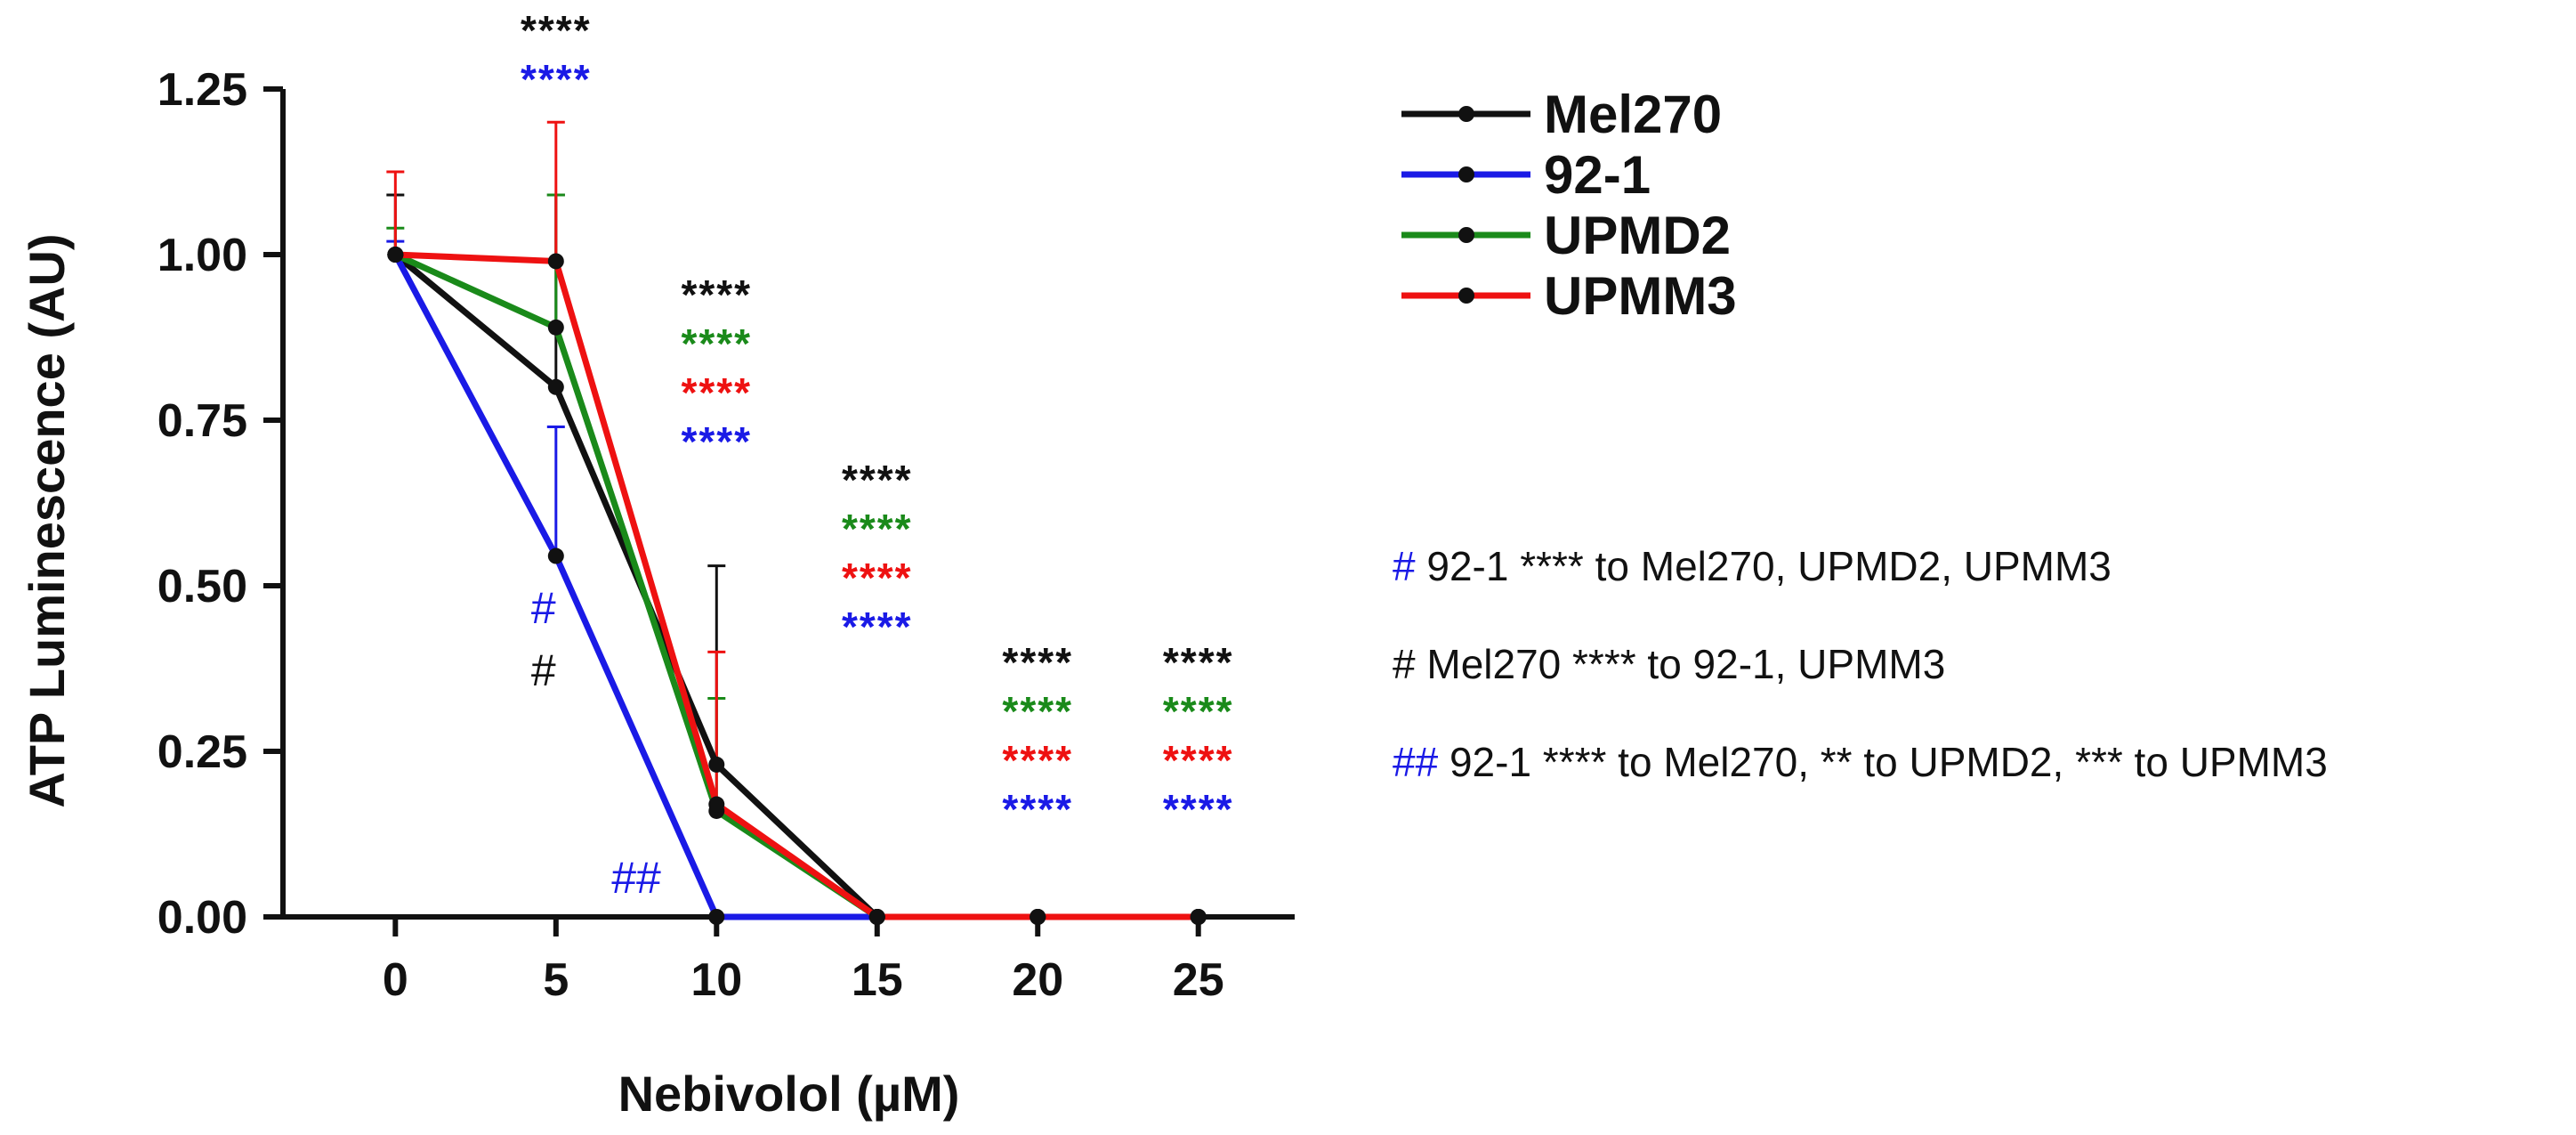 The height and width of the screenshot is (1135, 2576). Describe the element at coordinates (1198, 980) in the screenshot. I see `x-tick-label: 25` at that location.